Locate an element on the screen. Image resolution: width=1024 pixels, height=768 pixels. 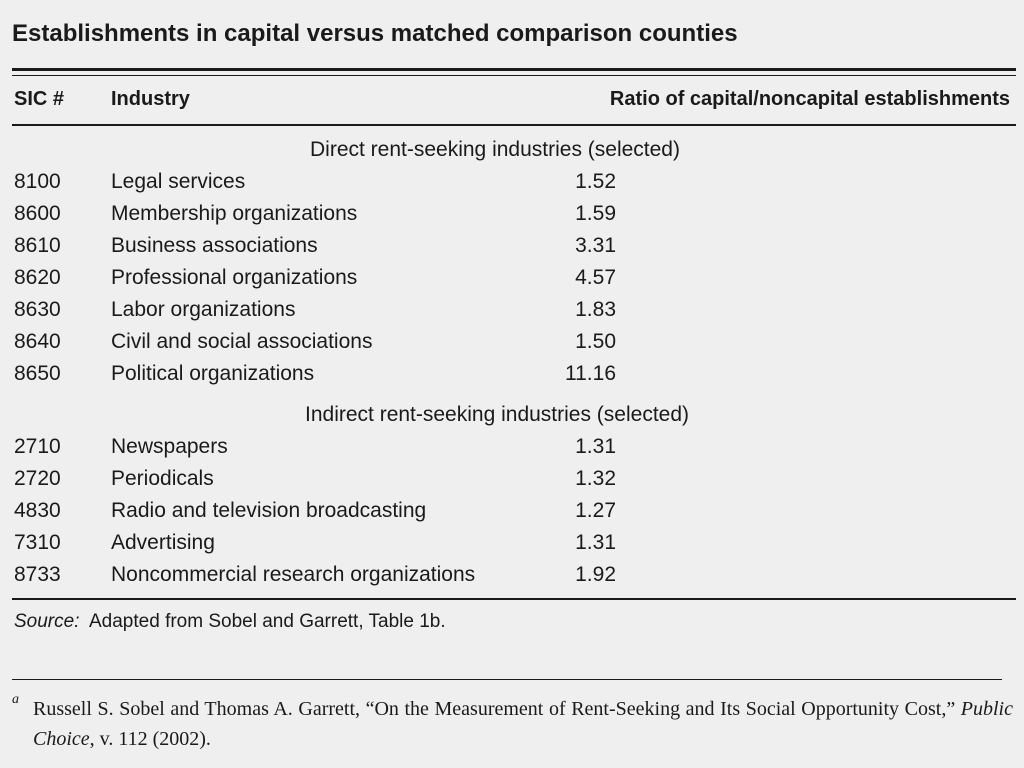
industry-name: Noncommercial research organizations is located at coordinates (293, 574).